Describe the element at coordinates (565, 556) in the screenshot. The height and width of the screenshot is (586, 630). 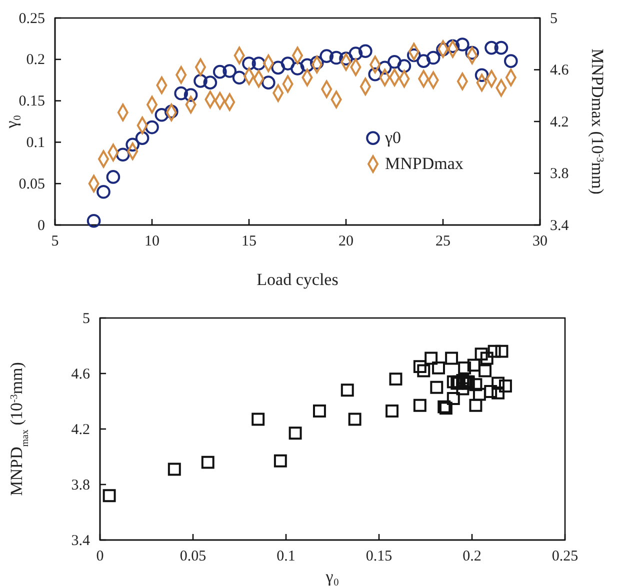
I see `x-tick-label: 0.25` at that location.